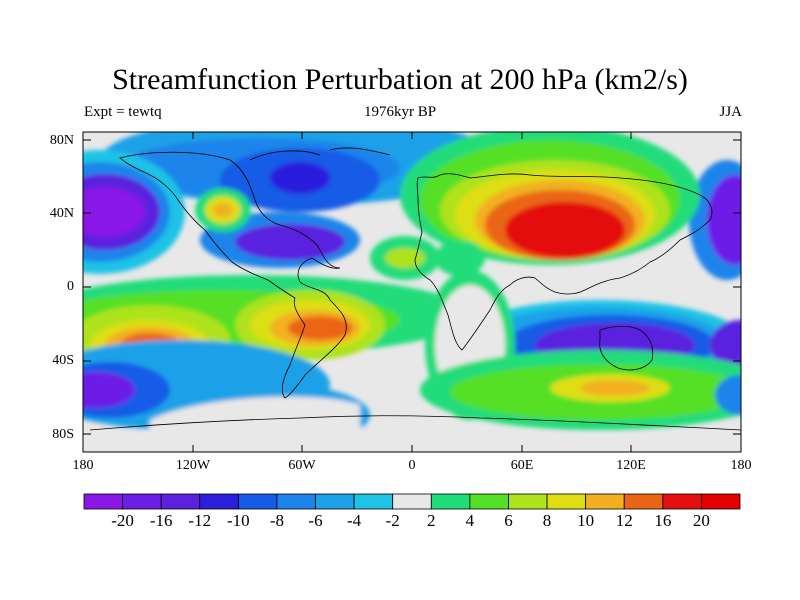  Describe the element at coordinates (354, 520) in the screenshot. I see `colorbar-label: -4` at that location.